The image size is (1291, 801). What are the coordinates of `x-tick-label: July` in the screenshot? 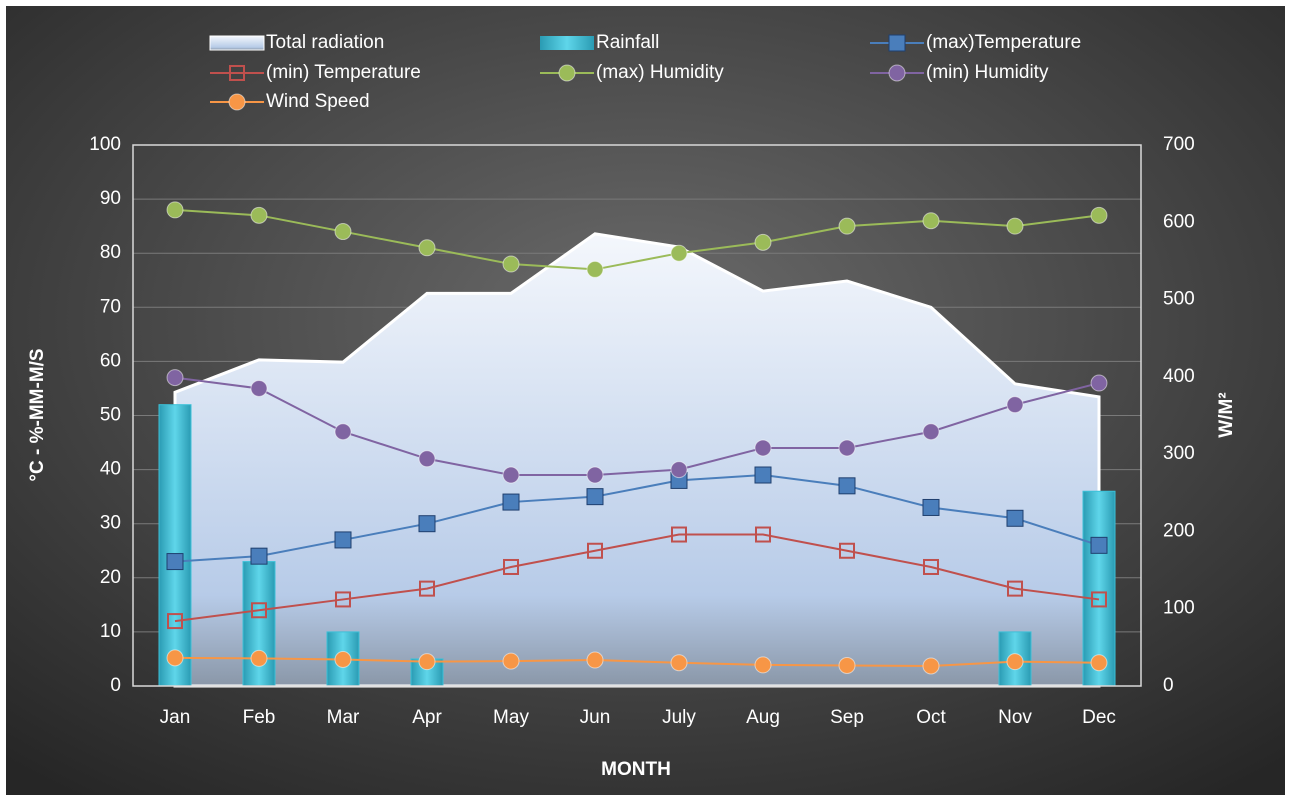 It's located at (679, 717).